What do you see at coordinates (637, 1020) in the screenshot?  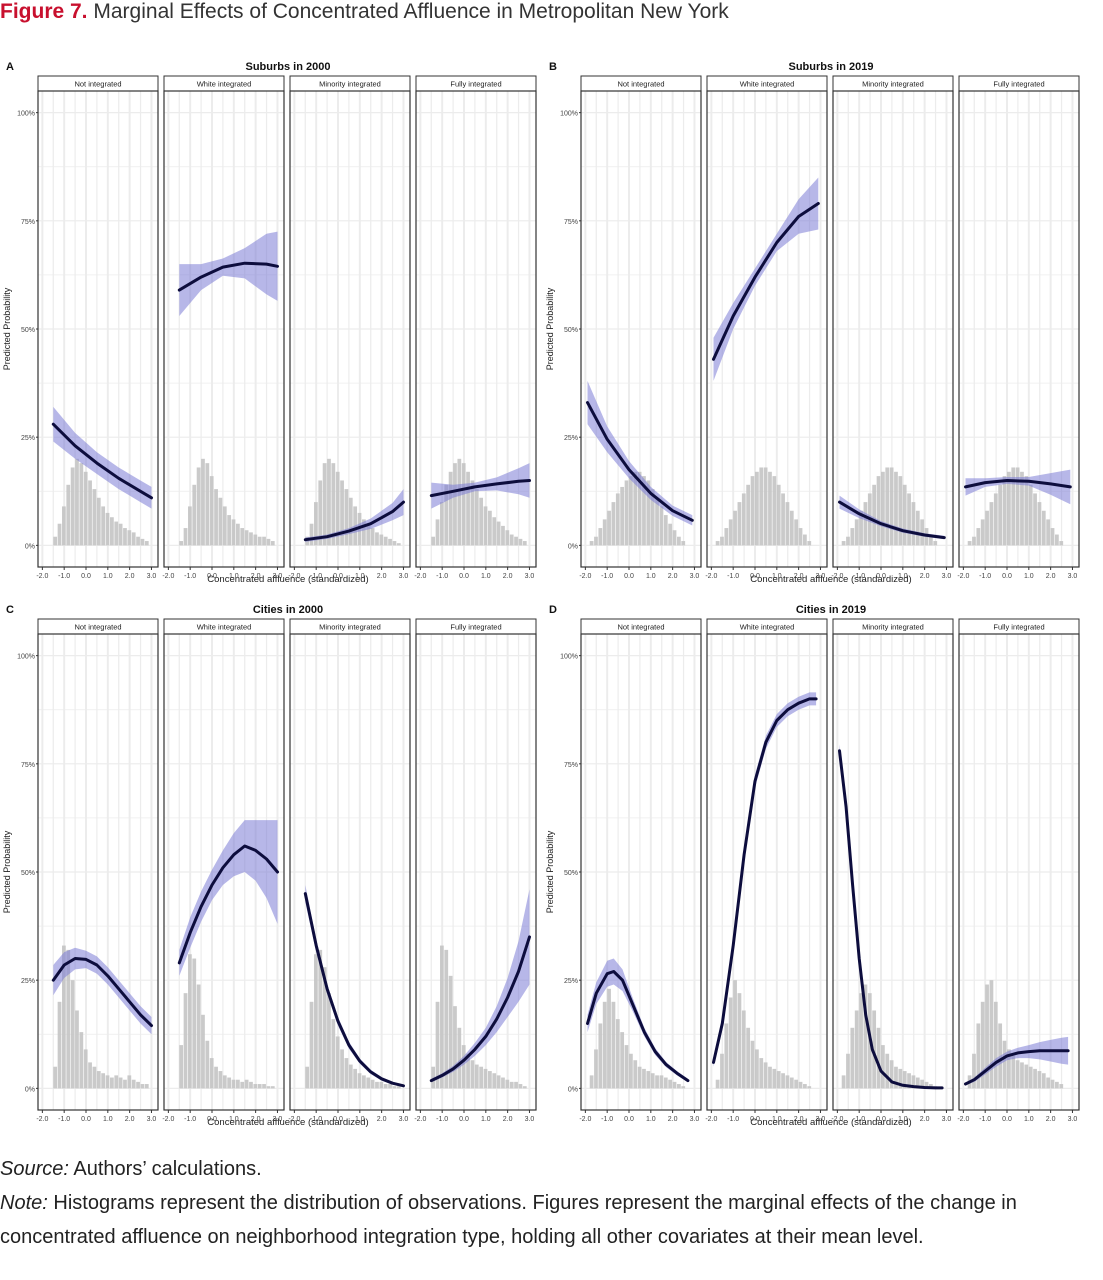 I see `confidence-ribbon` at bounding box center [637, 1020].